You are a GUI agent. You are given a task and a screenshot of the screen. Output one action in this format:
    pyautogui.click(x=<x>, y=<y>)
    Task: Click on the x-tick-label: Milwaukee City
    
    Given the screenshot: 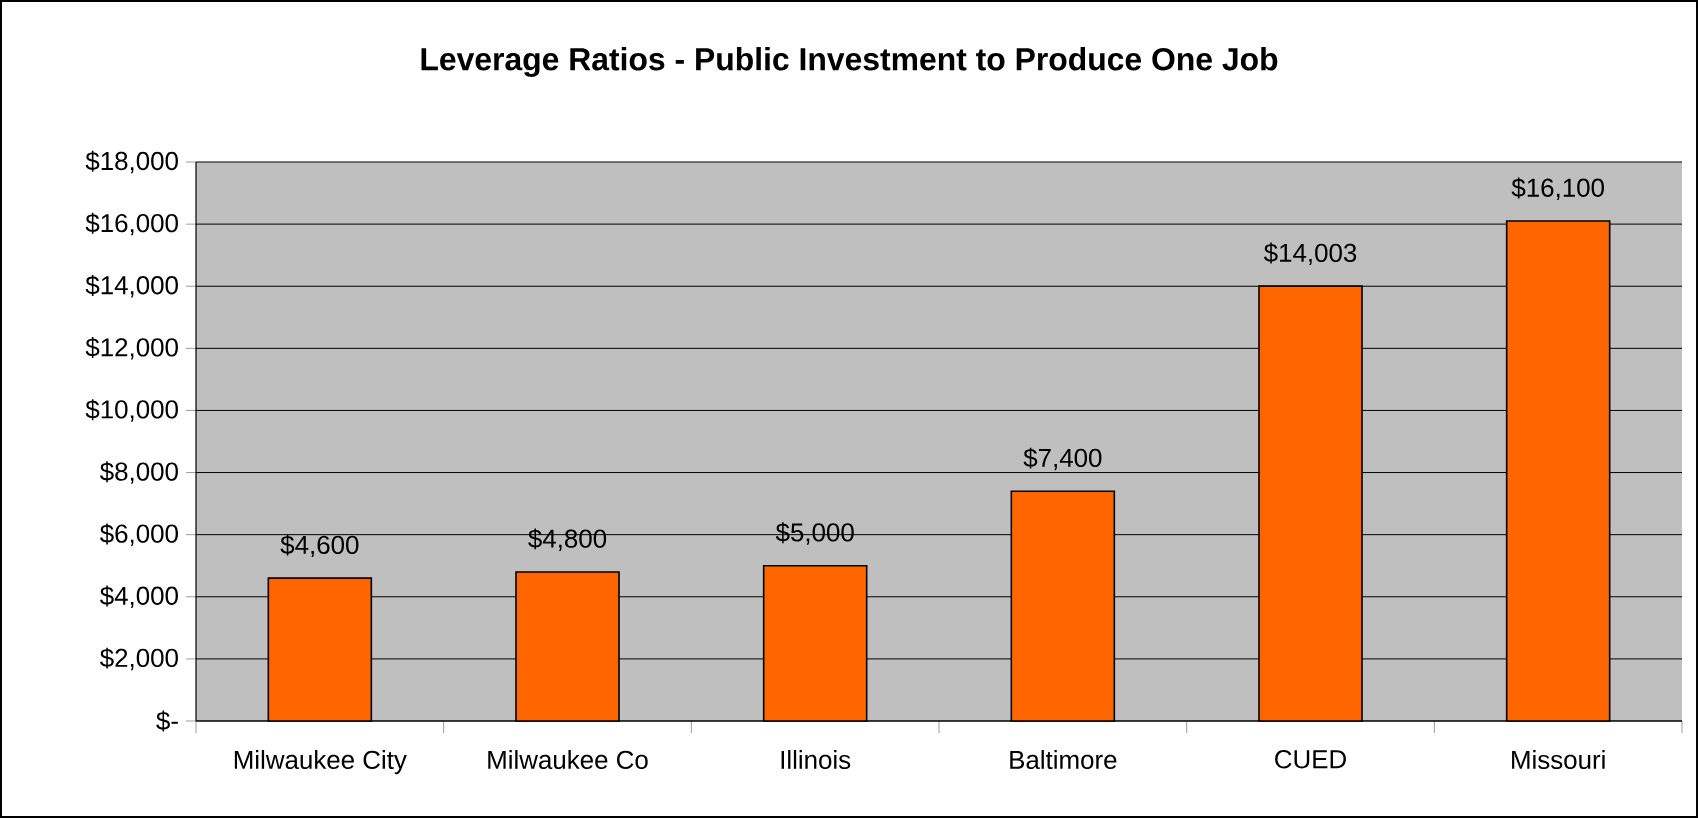 What is the action you would take?
    pyautogui.click(x=320, y=762)
    